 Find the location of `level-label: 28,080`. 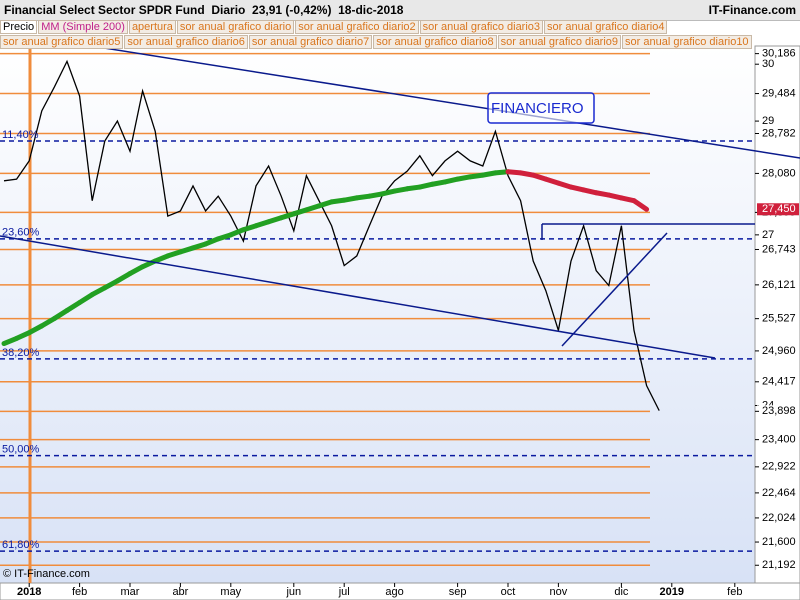

level-label: 28,080 is located at coordinates (779, 173).